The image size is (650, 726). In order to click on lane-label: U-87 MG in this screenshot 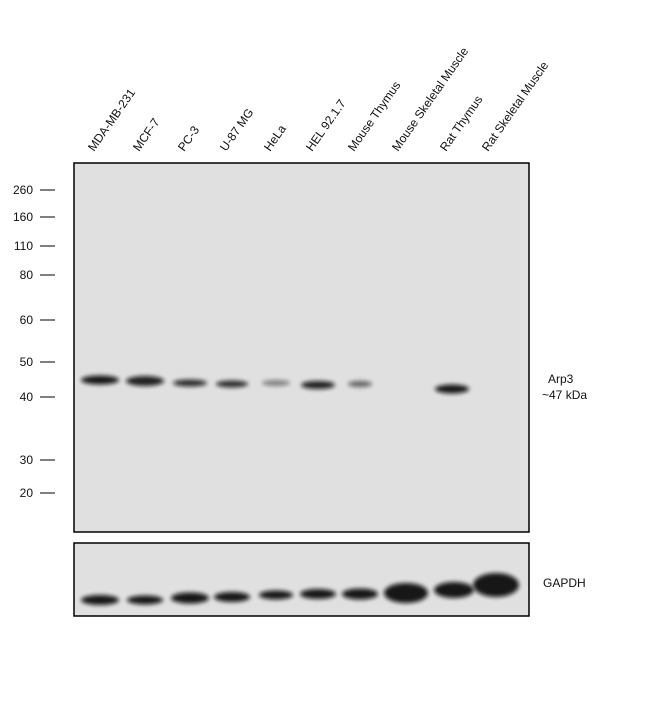, I will do `click(236, 130)`.